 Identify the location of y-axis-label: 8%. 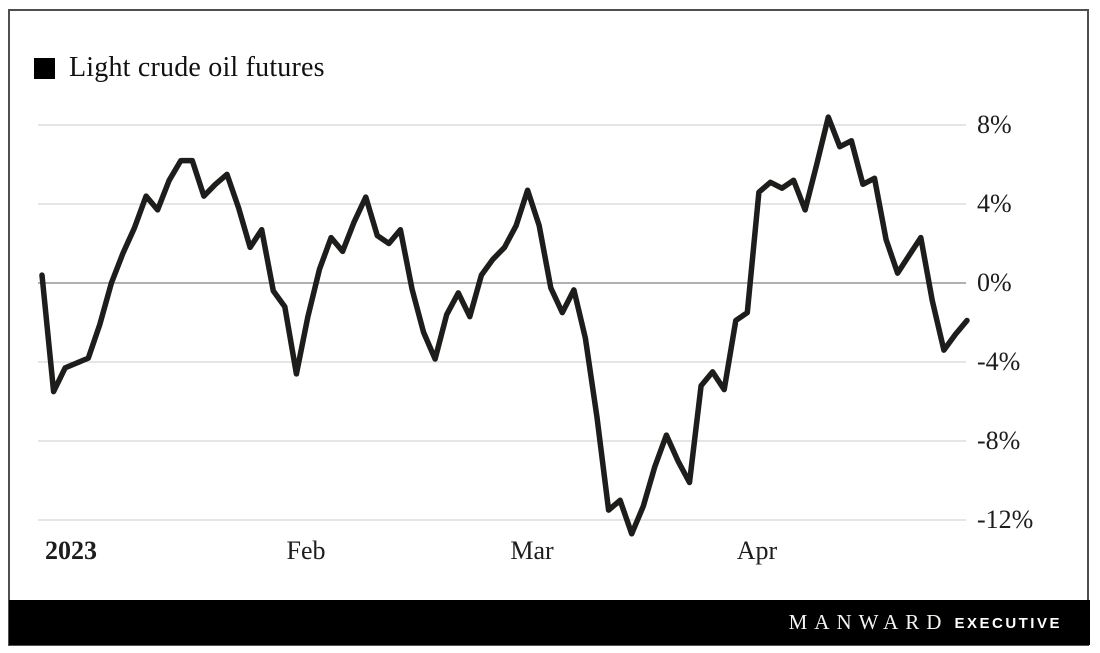
(994, 124).